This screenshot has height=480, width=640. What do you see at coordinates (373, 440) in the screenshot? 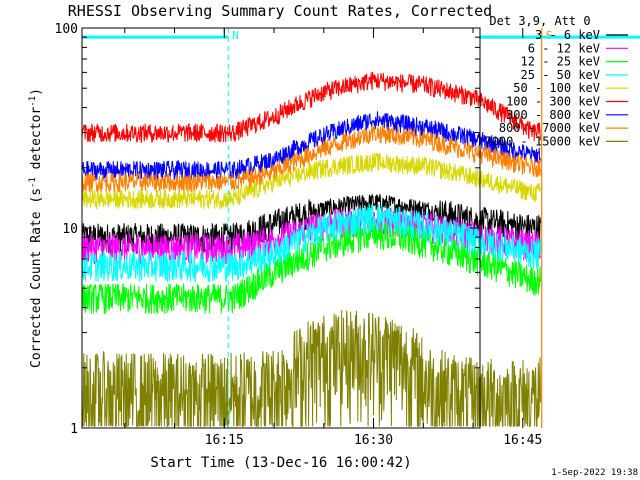
I see `x-tick-label: 16:30` at bounding box center [373, 440].